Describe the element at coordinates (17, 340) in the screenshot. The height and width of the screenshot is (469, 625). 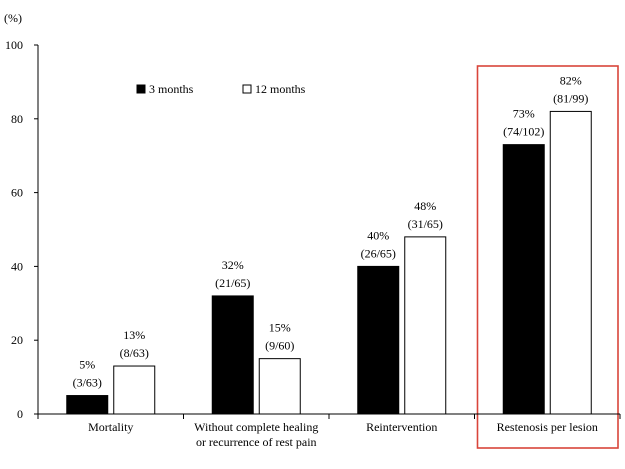
I see `y-tick-label: 20` at that location.